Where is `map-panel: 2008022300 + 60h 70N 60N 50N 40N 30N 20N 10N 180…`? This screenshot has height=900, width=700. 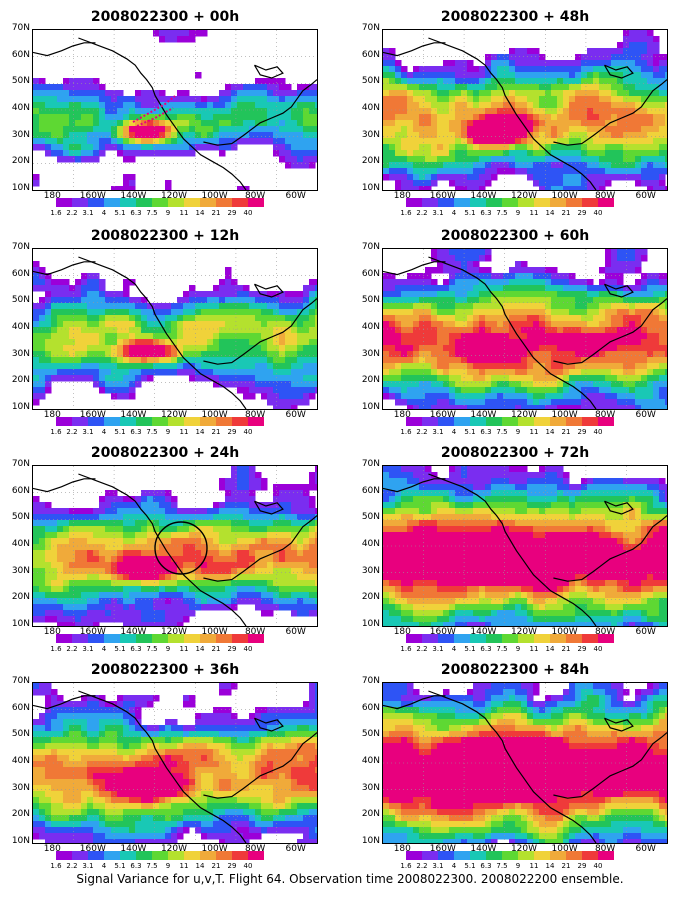 map-panel: 2008022300 + 60h 70N 60N 50N 40N 30N 20N 10N 180… is located at coordinates (515, 330).